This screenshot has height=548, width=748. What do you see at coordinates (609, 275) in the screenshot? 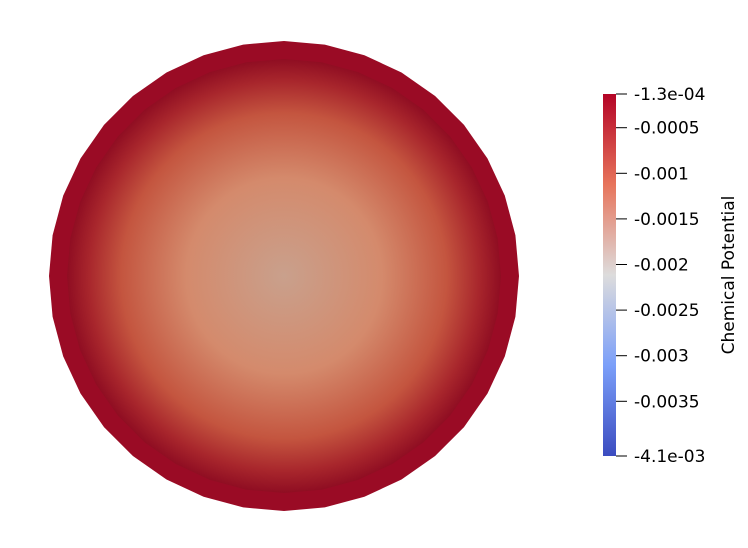
I see `color-gradient-strip` at bounding box center [609, 275].